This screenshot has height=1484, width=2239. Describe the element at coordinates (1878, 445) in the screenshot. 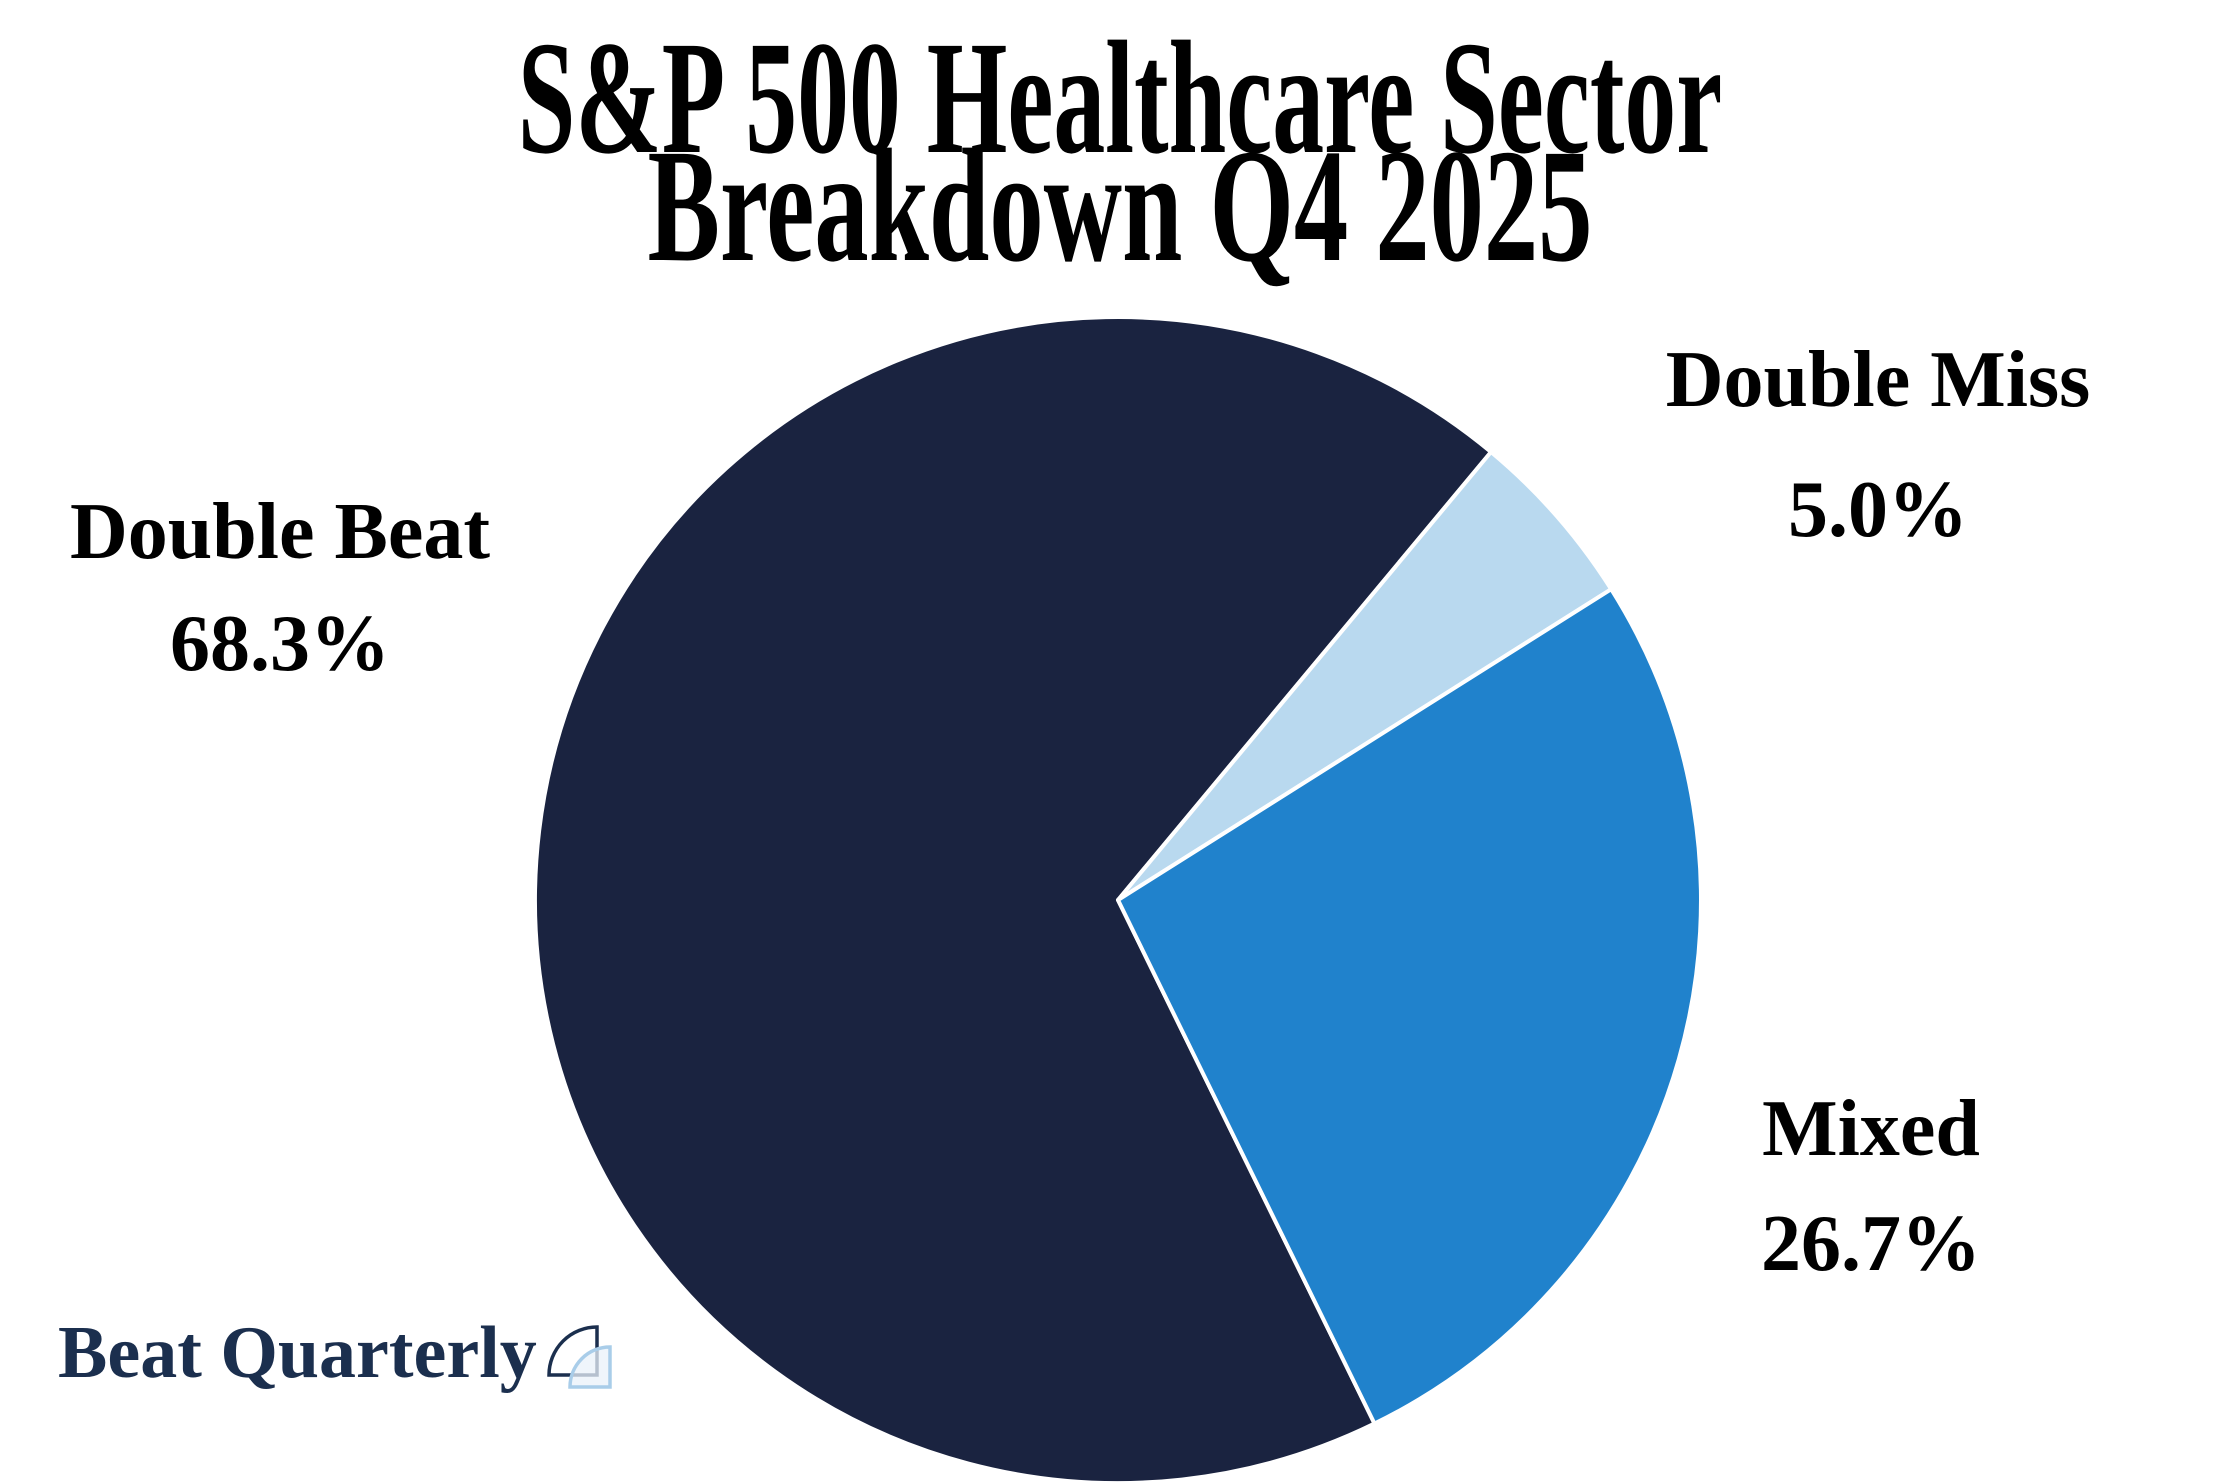

I see `slice-label-double-miss: Double Miss 5.0%` at that location.